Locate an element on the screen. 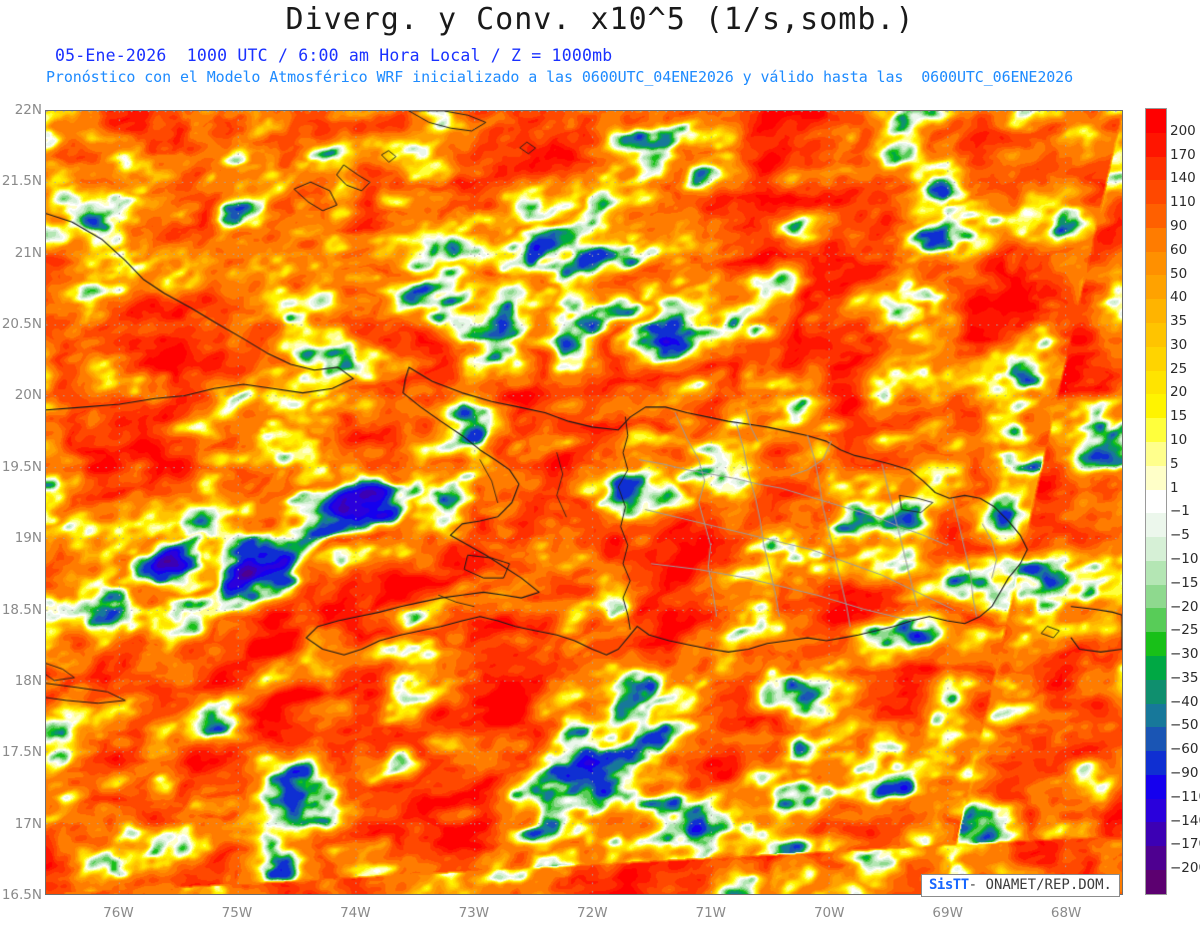 The width and height of the screenshot is (1200, 927). colorbar-level-label: 5 is located at coordinates (1174, 463).